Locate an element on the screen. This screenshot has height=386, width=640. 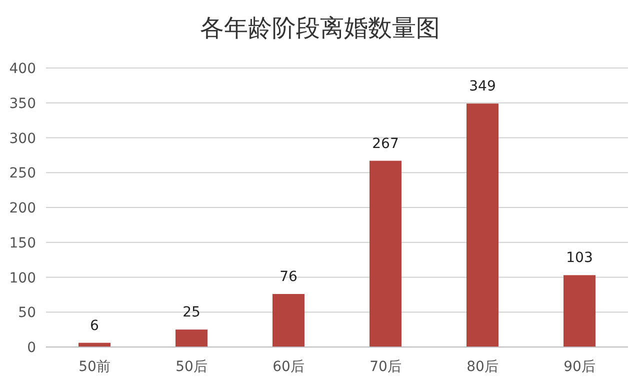
y-tick-label: 300 is located at coordinates (22, 138).